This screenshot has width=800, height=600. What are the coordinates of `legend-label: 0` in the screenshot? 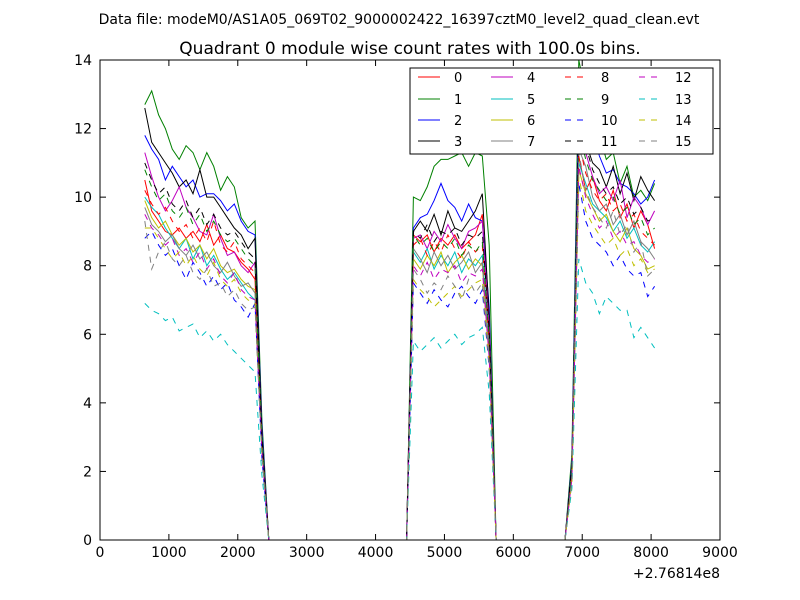 It's located at (458, 78).